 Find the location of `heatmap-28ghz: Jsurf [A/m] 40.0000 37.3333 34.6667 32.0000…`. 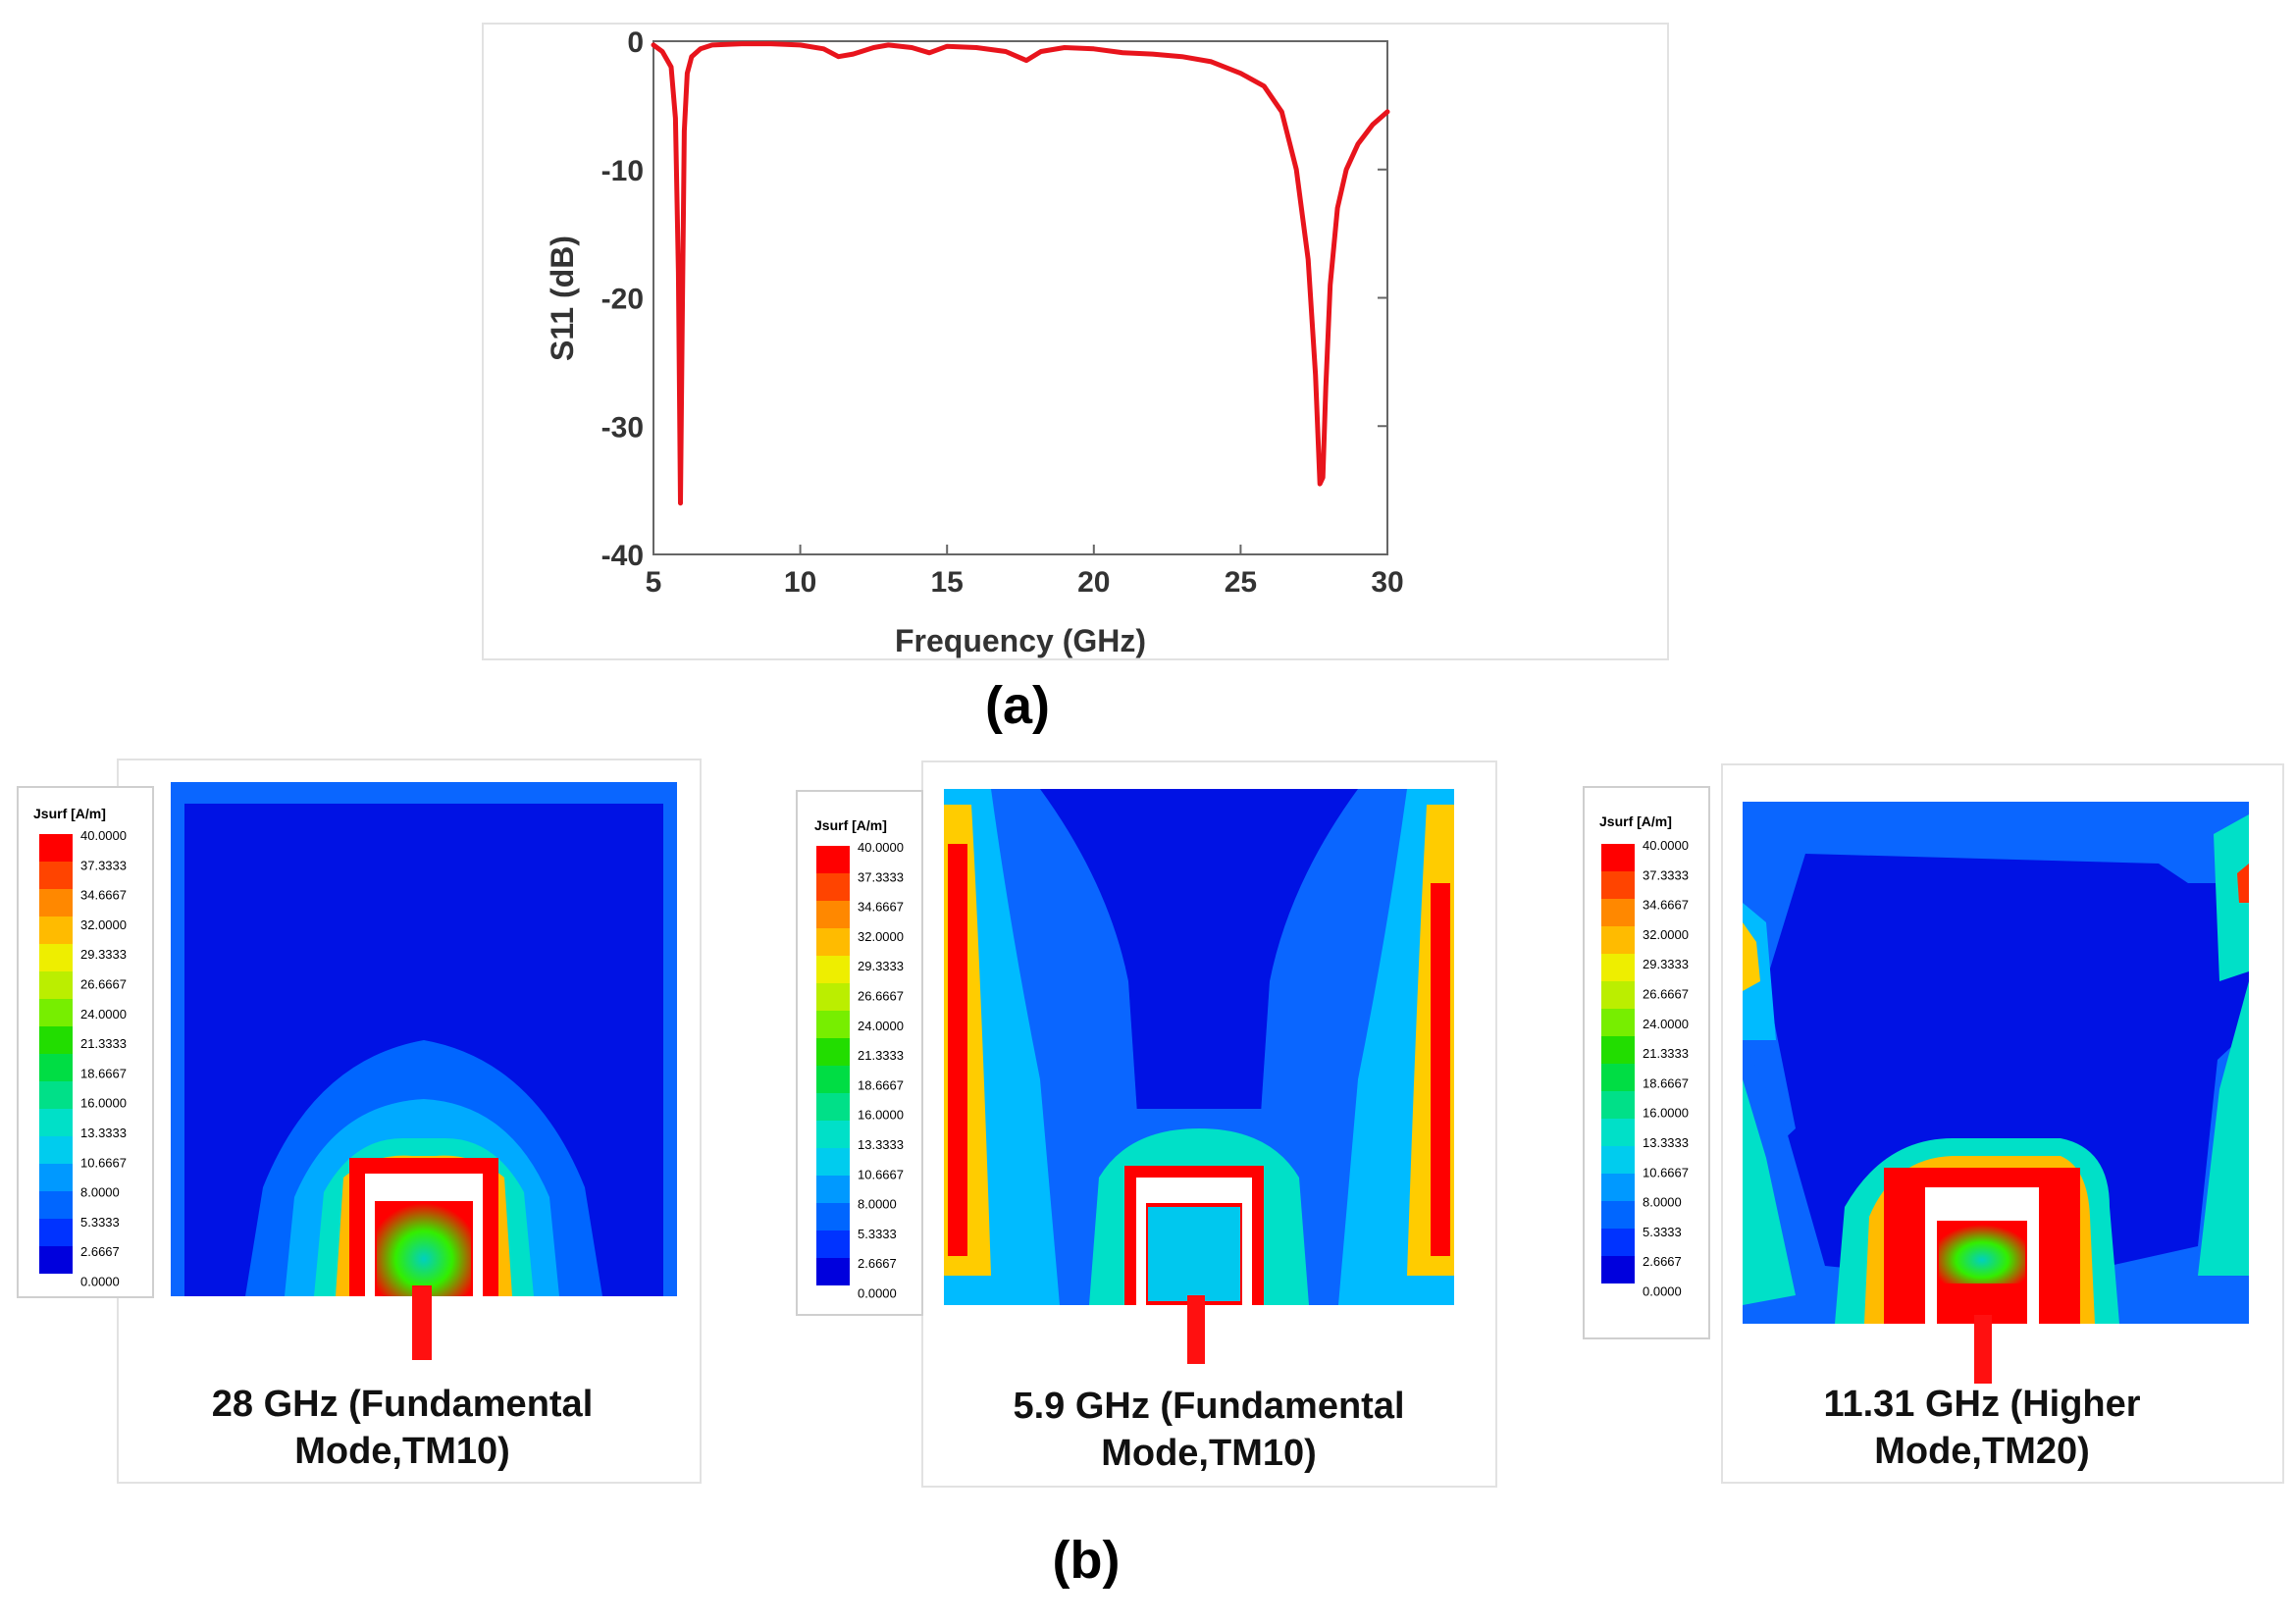

heatmap-28ghz: Jsurf [A/m] 40.0000 37.3333 34.6667 32.0000… is located at coordinates (359, 1121).